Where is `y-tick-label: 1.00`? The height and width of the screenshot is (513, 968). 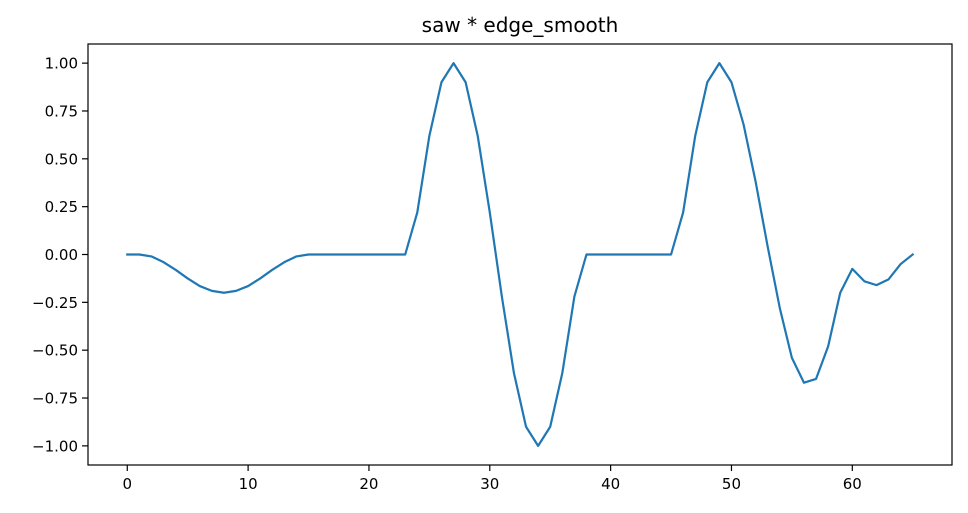 y-tick-label: 1.00 is located at coordinates (61, 64).